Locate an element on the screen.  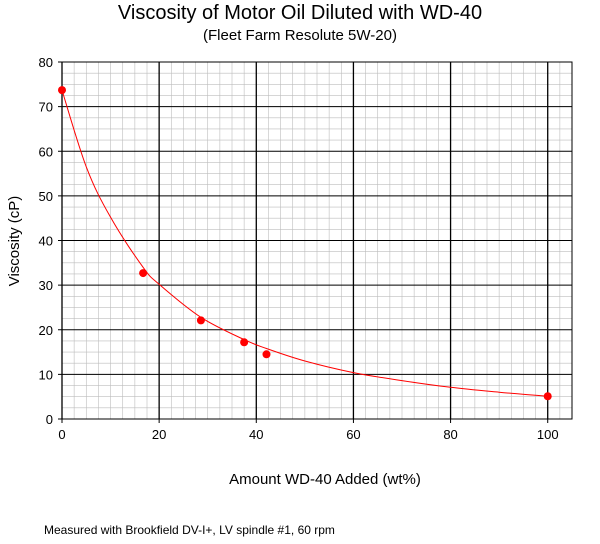
y-tick-label: 60 is located at coordinates (46, 151).